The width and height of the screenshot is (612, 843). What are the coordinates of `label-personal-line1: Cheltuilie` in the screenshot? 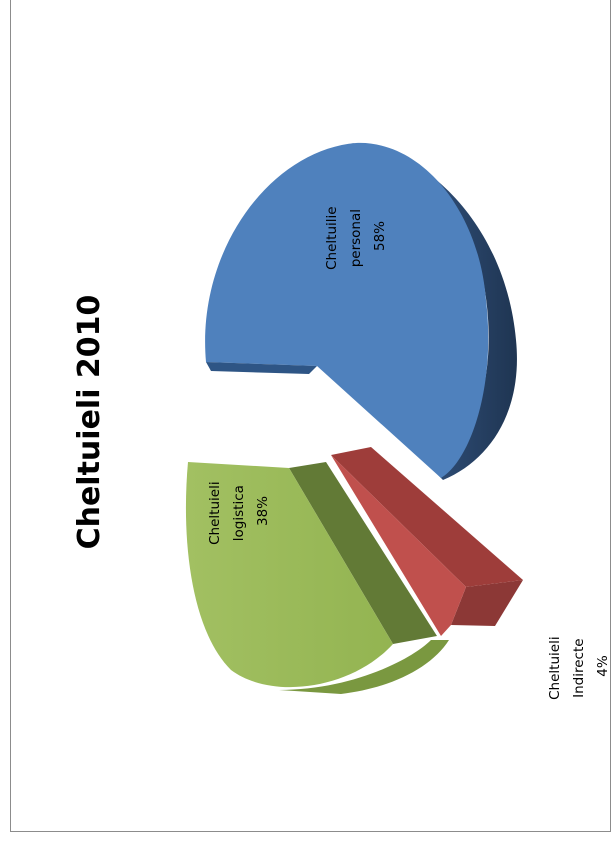 It's located at (332, 237).